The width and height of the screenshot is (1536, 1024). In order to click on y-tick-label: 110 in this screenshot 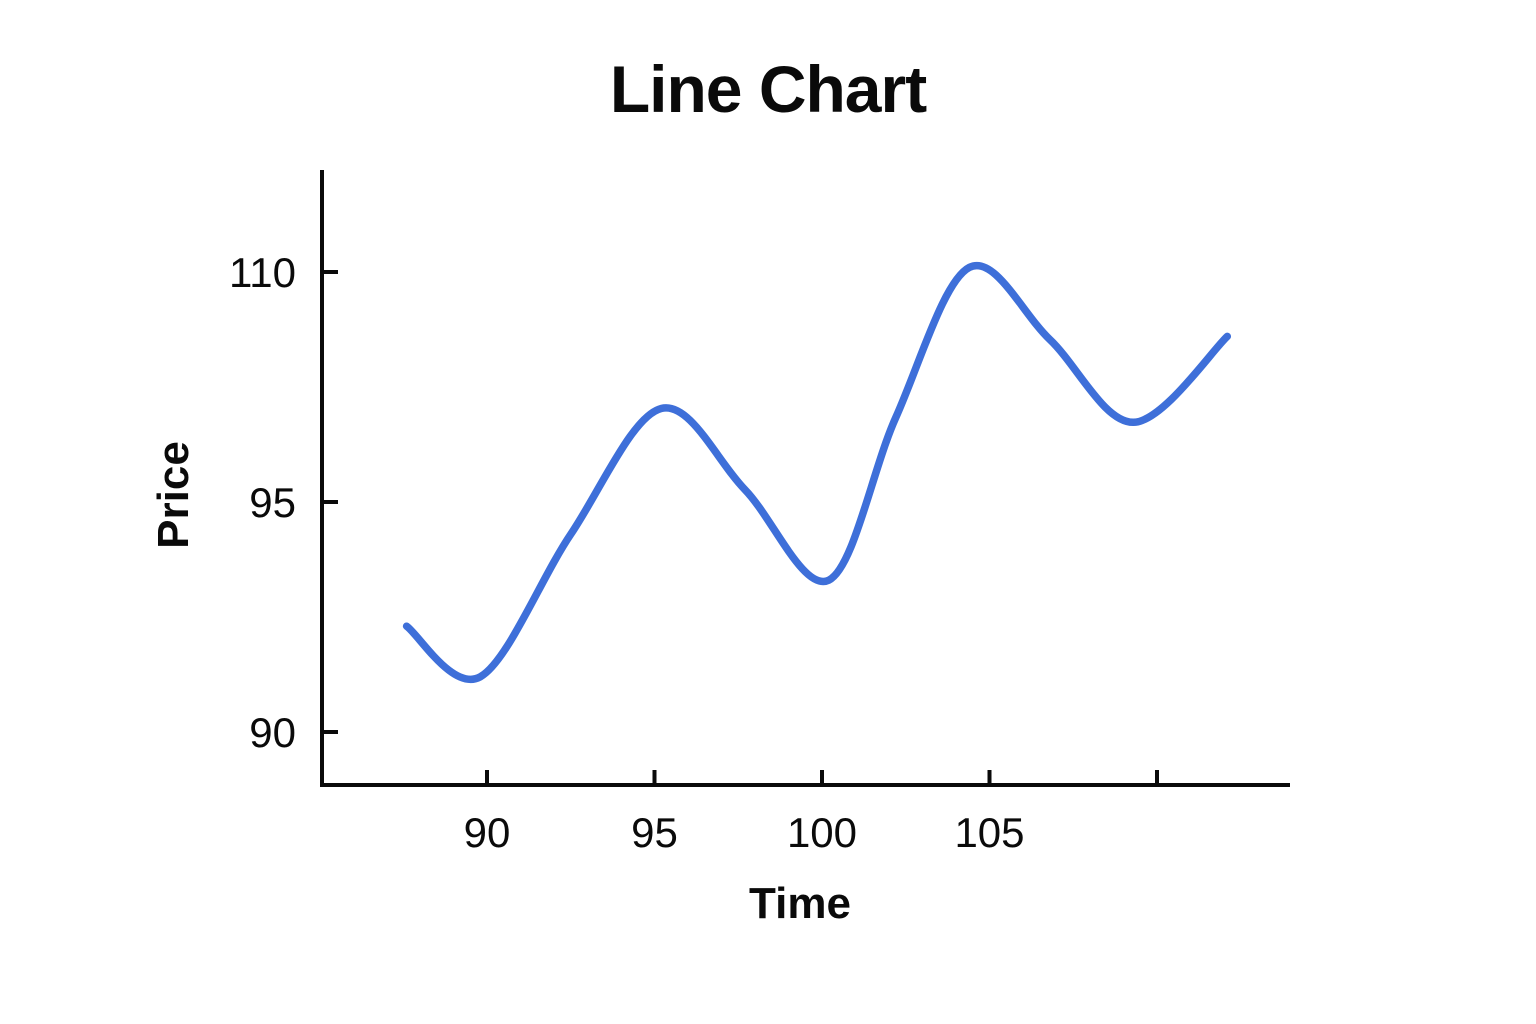, I will do `click(262, 272)`.